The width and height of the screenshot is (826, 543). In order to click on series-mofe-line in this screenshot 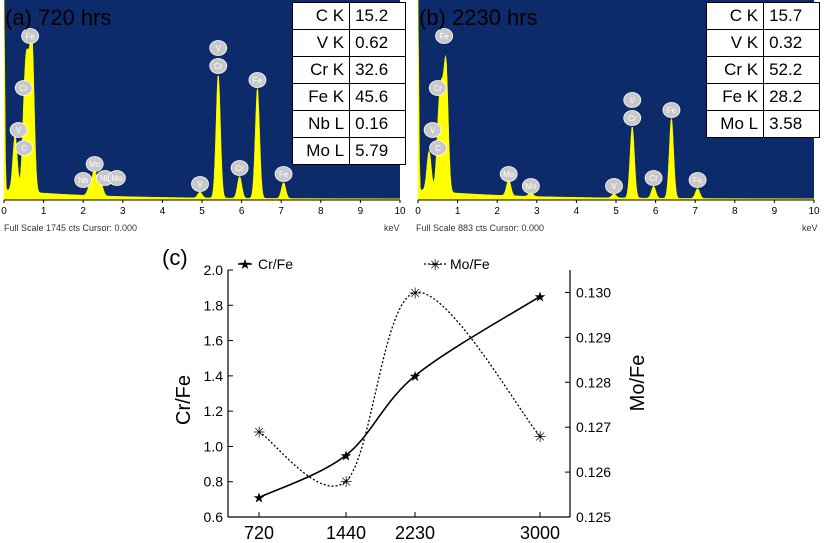, I will do `click(399, 389)`.